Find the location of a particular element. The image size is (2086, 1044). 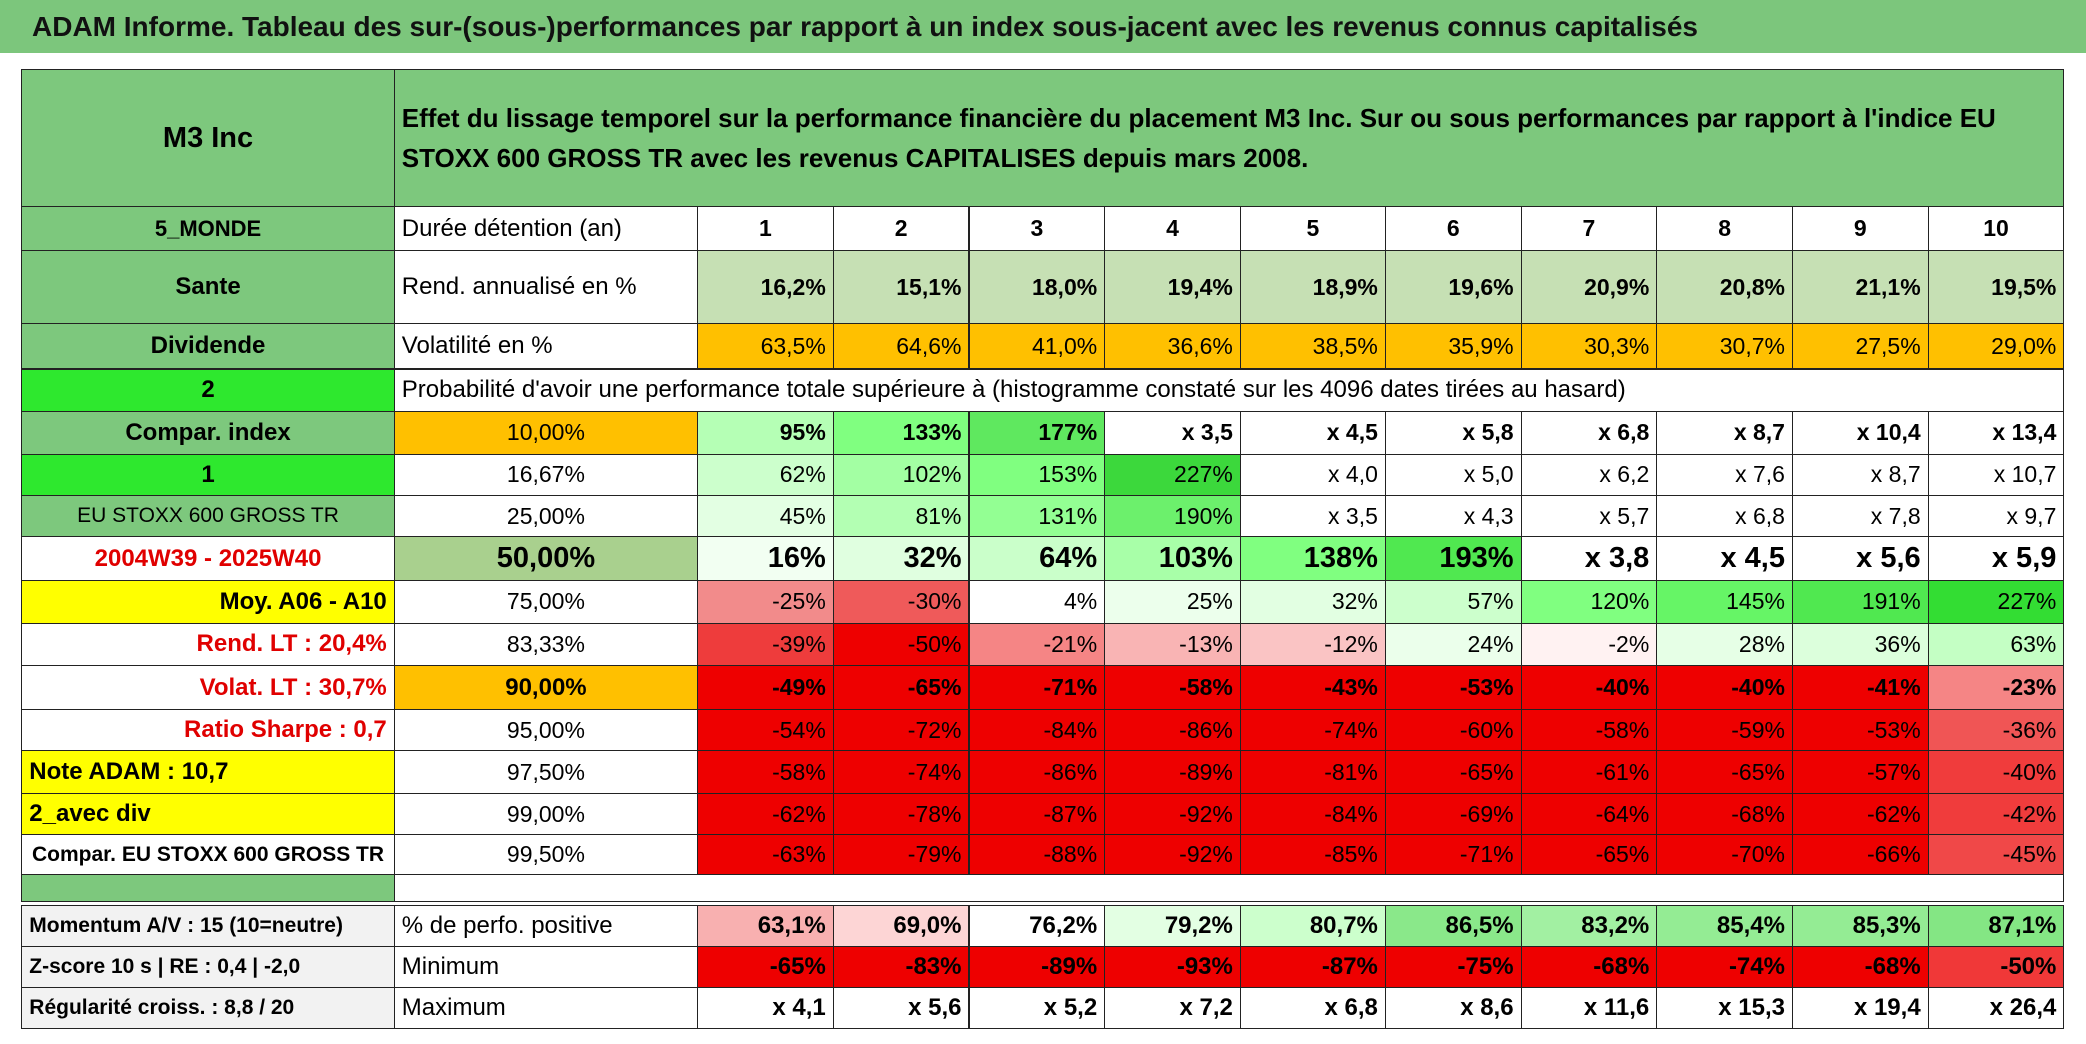

cell: Durée détention (an) is located at coordinates (546, 229).